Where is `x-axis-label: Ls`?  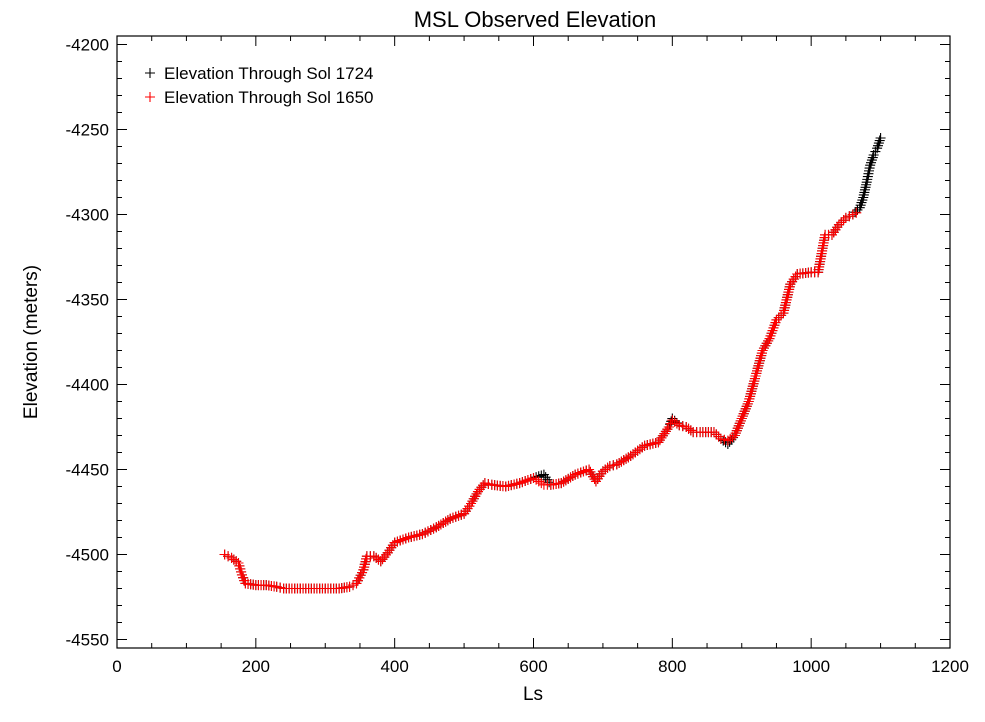
x-axis-label: Ls is located at coordinates (533, 694).